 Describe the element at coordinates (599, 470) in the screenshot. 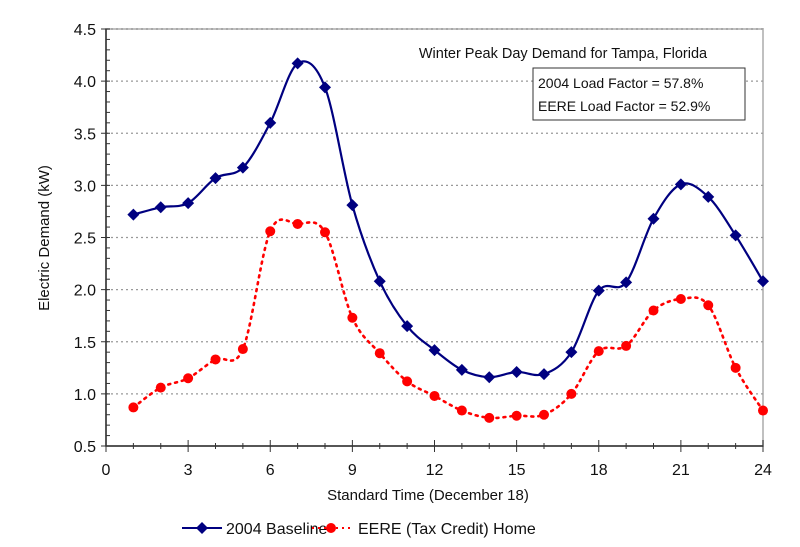

I see `x-tick-label: 18` at that location.